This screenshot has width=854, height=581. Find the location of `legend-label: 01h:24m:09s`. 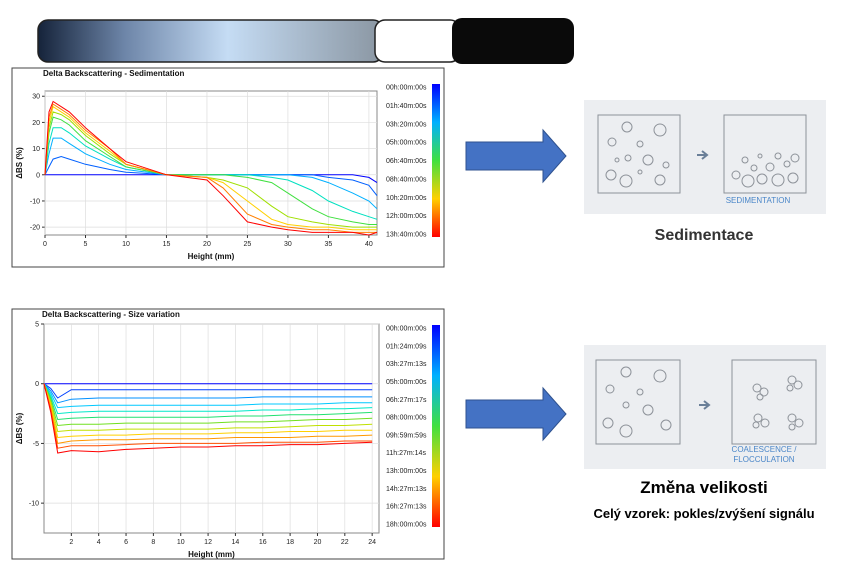

legend-label: 01h:24m:09s is located at coordinates (406, 346).